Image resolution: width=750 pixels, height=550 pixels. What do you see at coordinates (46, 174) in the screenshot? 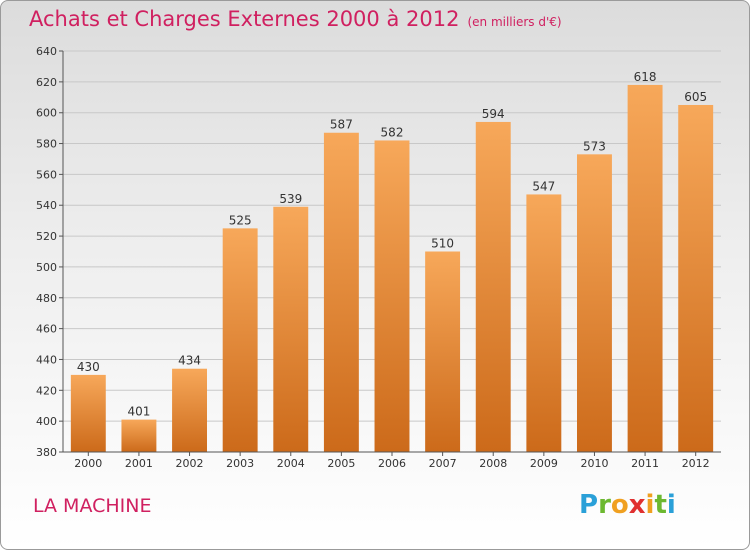
I see `y-tick-label: 560` at bounding box center [46, 174].